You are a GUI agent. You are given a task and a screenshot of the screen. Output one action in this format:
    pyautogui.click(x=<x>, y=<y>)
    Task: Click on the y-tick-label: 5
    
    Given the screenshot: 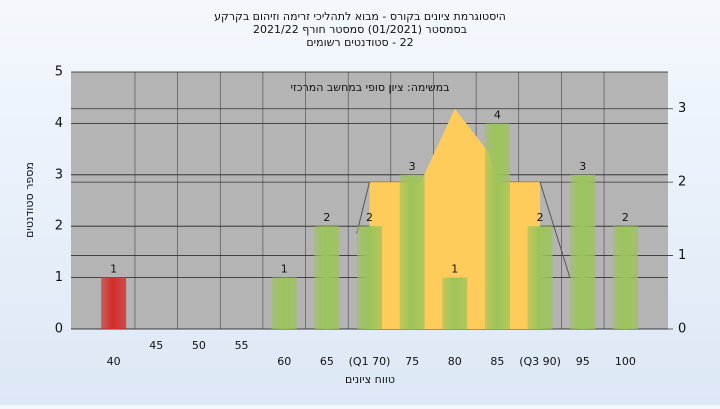 What is the action you would take?
    pyautogui.click(x=59, y=72)
    